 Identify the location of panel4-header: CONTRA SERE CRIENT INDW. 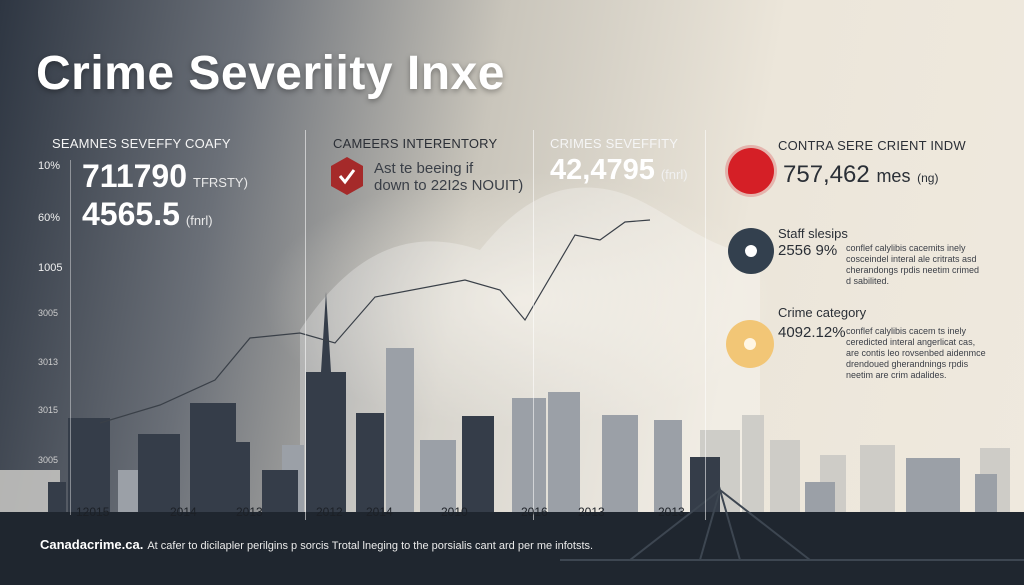
(872, 145).